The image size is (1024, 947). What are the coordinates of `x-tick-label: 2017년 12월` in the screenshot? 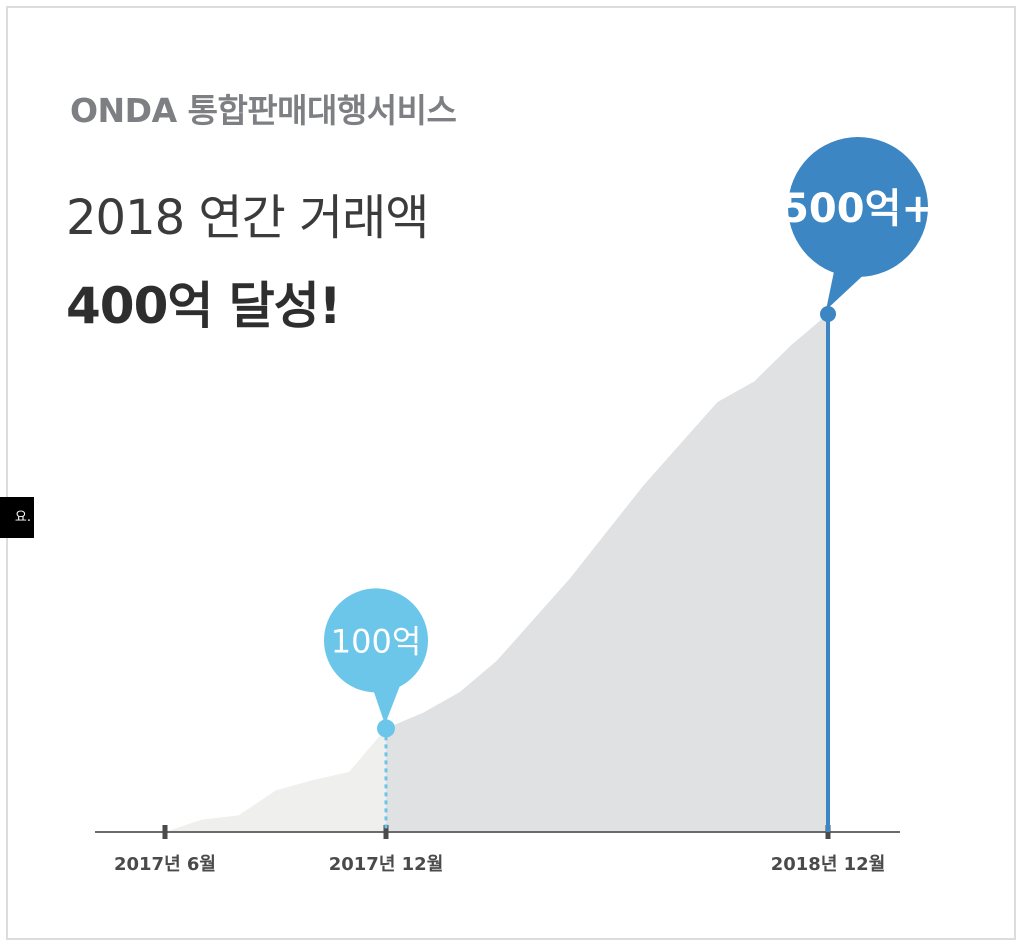 It's located at (386, 864).